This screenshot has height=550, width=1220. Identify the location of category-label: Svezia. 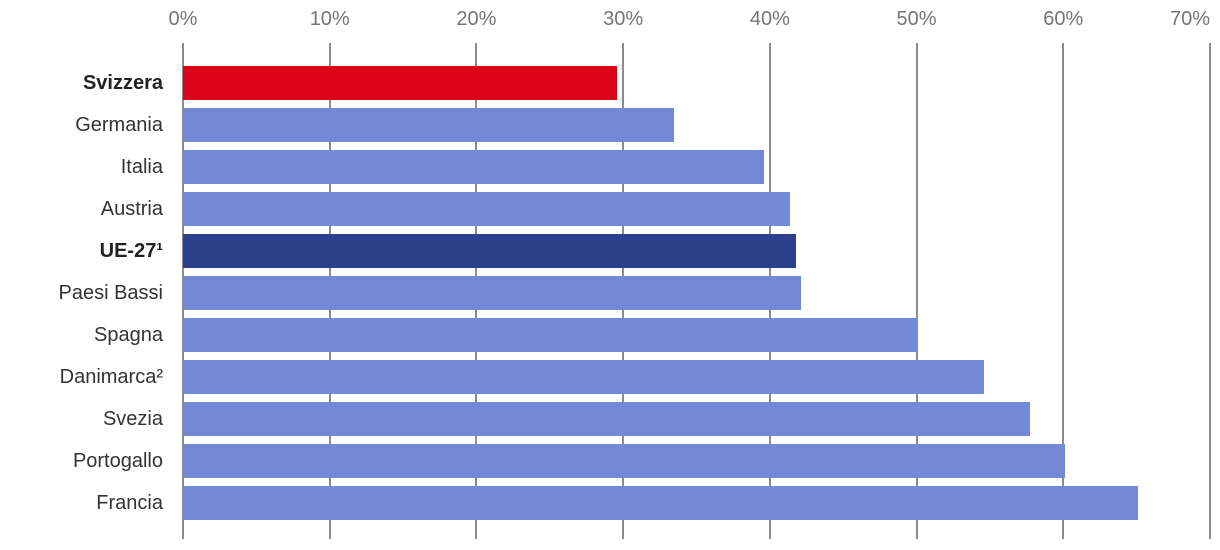
(132, 419).